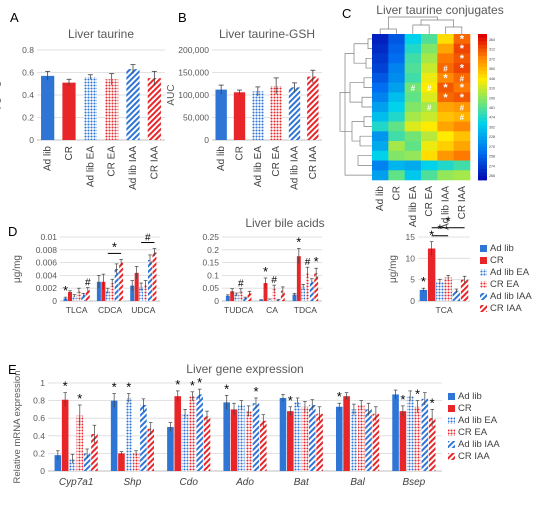 This screenshot has width=550, height=506. What do you see at coordinates (47, 288) in the screenshot?
I see `panel-d-left-ytick-label: 0.002` at bounding box center [47, 288].